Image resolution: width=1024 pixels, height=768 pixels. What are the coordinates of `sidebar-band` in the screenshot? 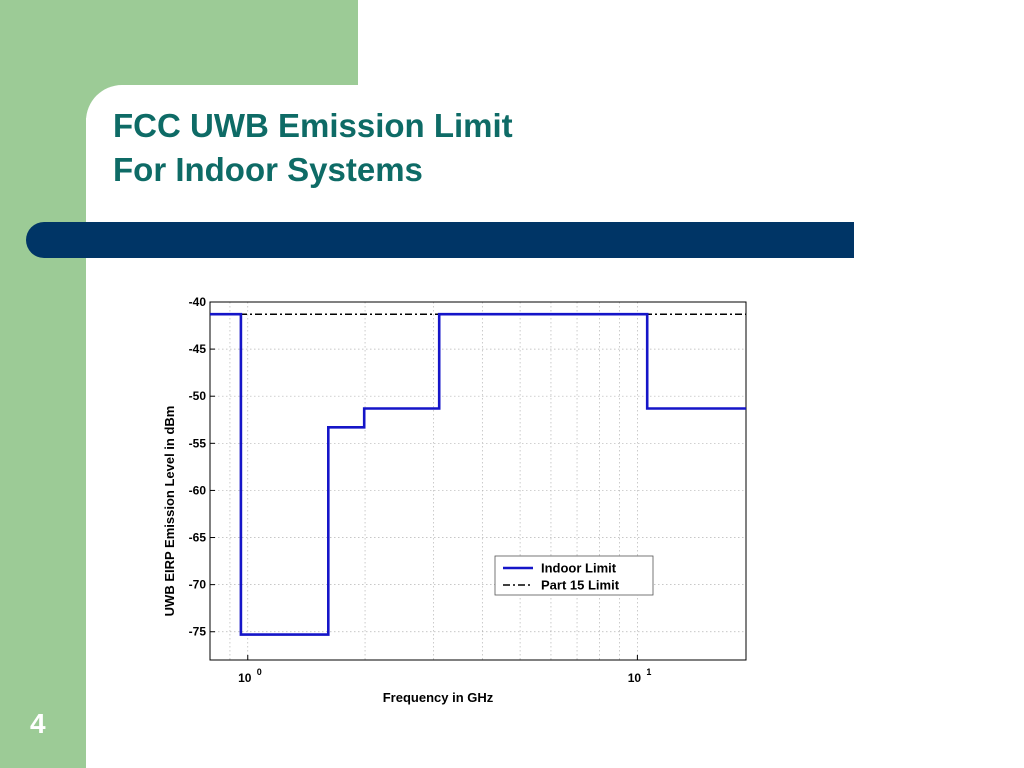 It's located at (43, 384).